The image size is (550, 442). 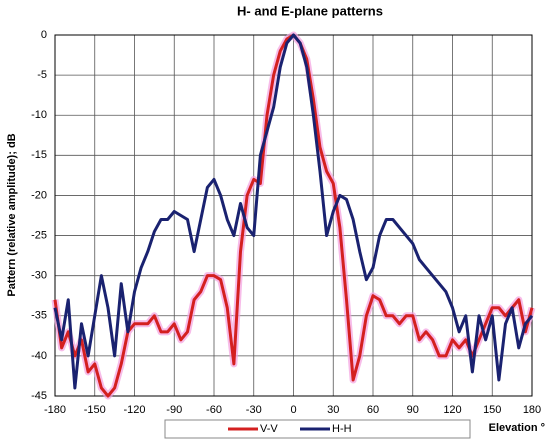 I want to click on y-tick-label: -35, so click(x=39, y=316).